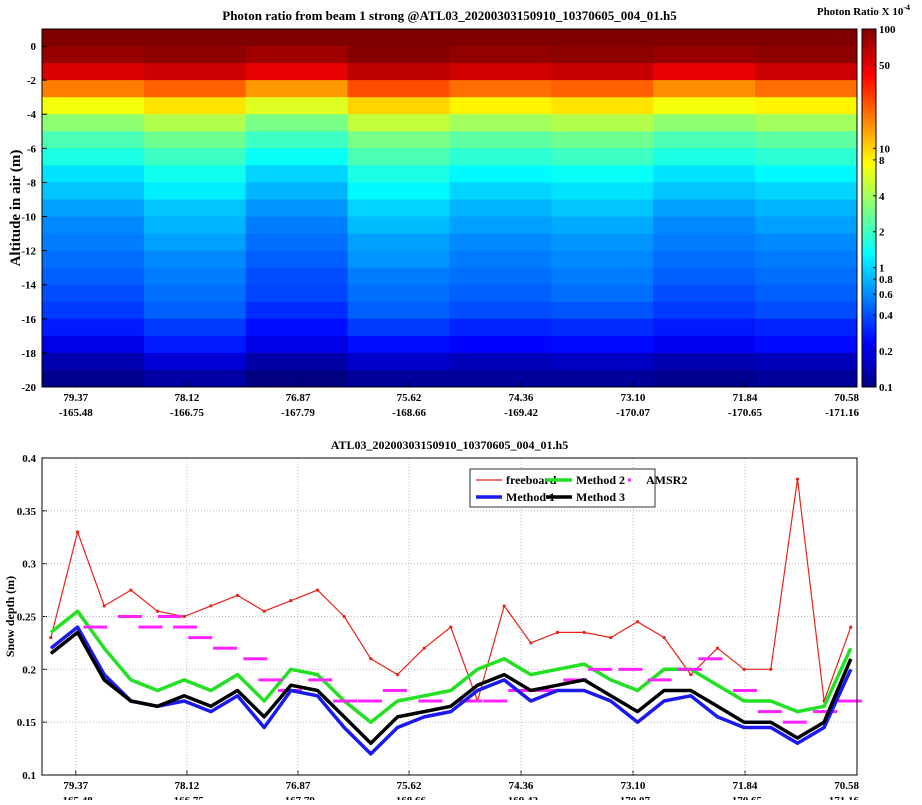 The height and width of the screenshot is (805, 922). What do you see at coordinates (600, 497) in the screenshot?
I see `legend-label: Method 3` at bounding box center [600, 497].